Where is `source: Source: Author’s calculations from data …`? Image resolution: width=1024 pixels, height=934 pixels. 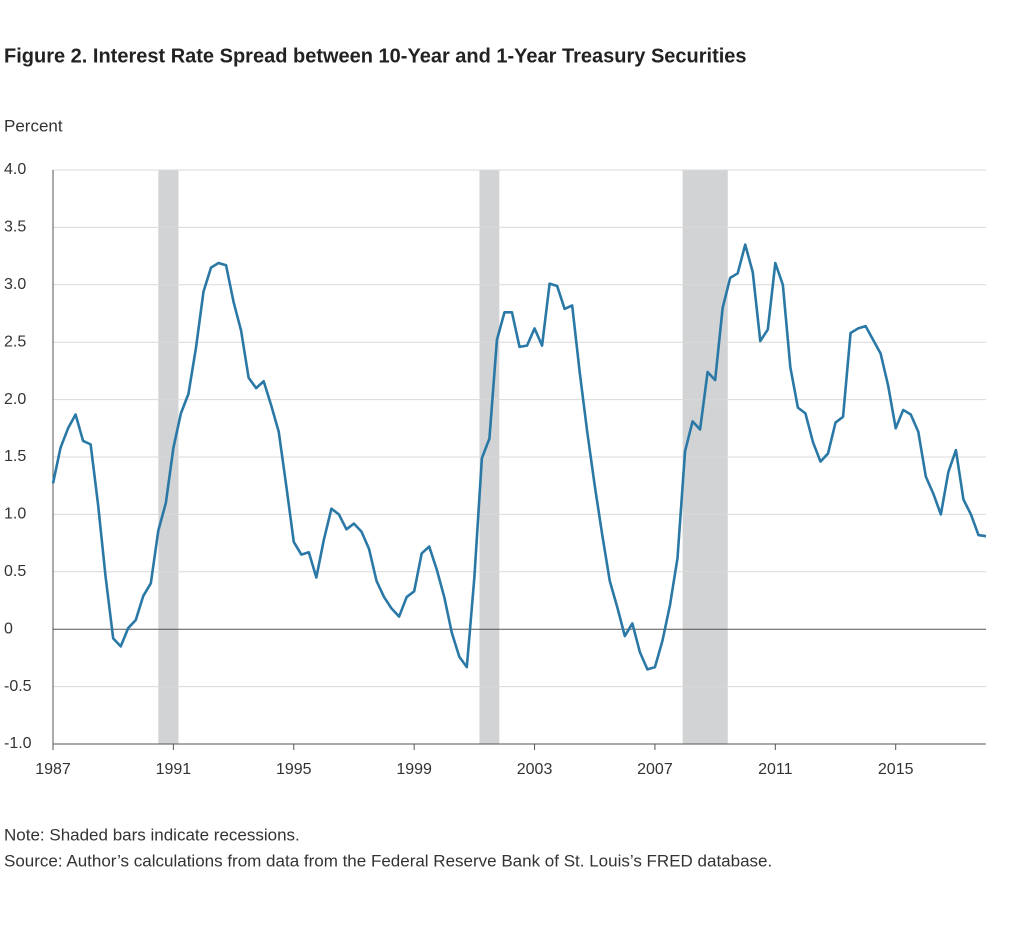 source: Source: Author’s calculations from data … is located at coordinates (388, 860).